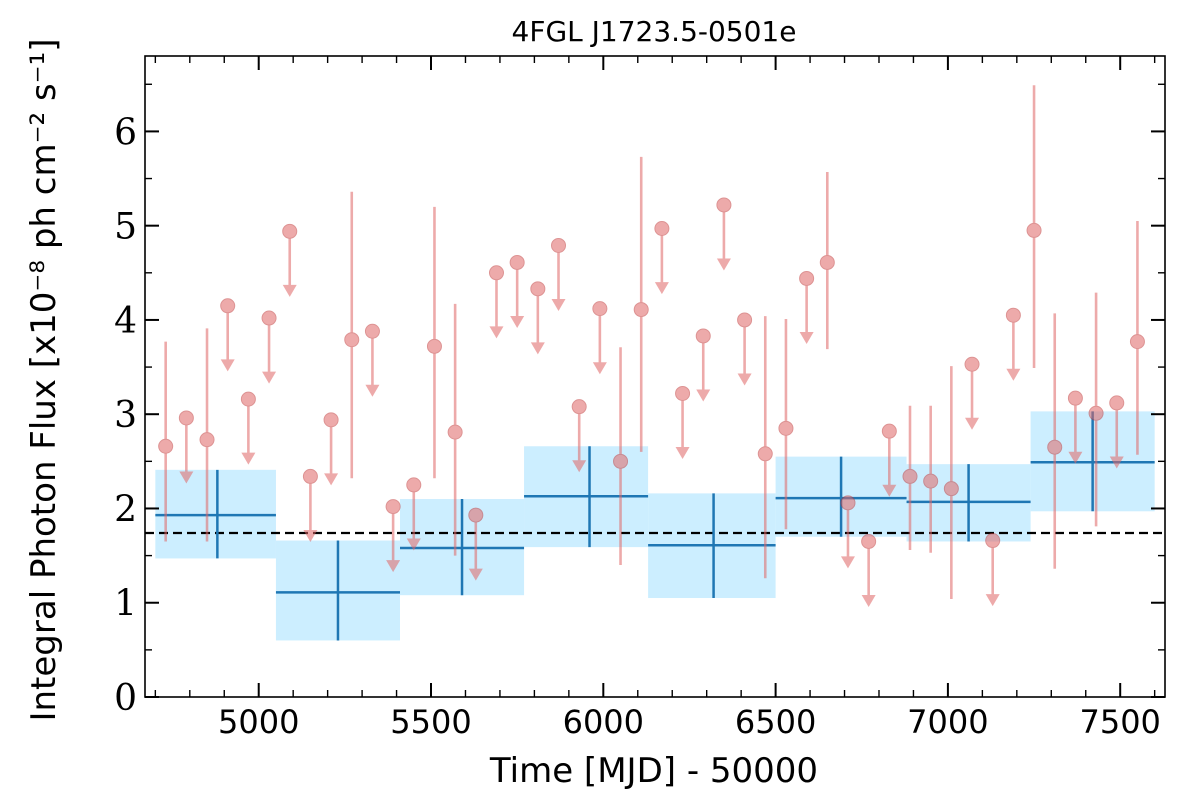 Image resolution: width=1200 pixels, height=800 pixels. What do you see at coordinates (653, 771) in the screenshot?
I see `x-axis-label: Time [MJD] - 50000` at bounding box center [653, 771].